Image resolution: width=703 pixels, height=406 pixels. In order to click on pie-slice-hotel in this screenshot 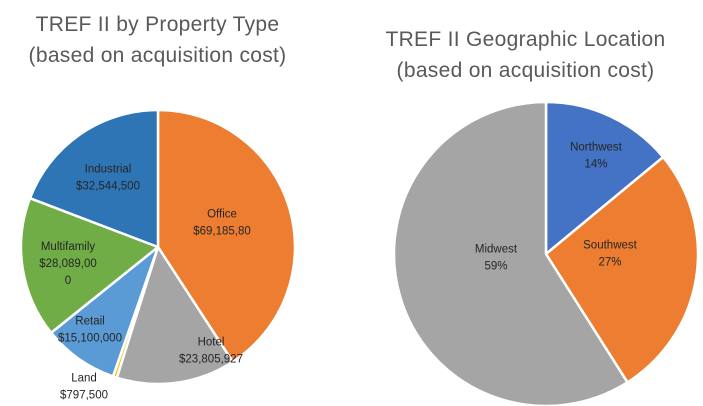, I will do `click(175, 315)`.